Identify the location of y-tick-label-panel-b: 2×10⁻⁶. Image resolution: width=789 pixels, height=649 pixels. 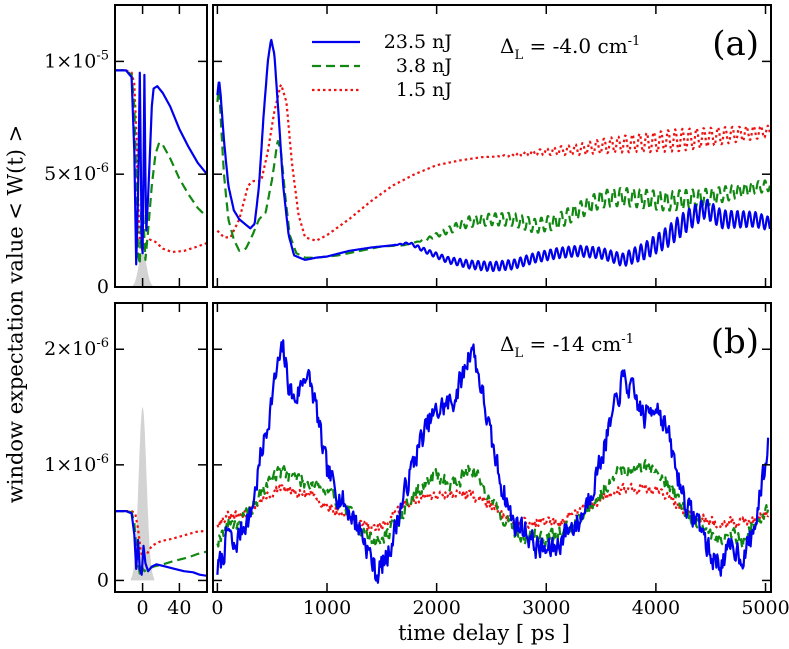
(76, 348).